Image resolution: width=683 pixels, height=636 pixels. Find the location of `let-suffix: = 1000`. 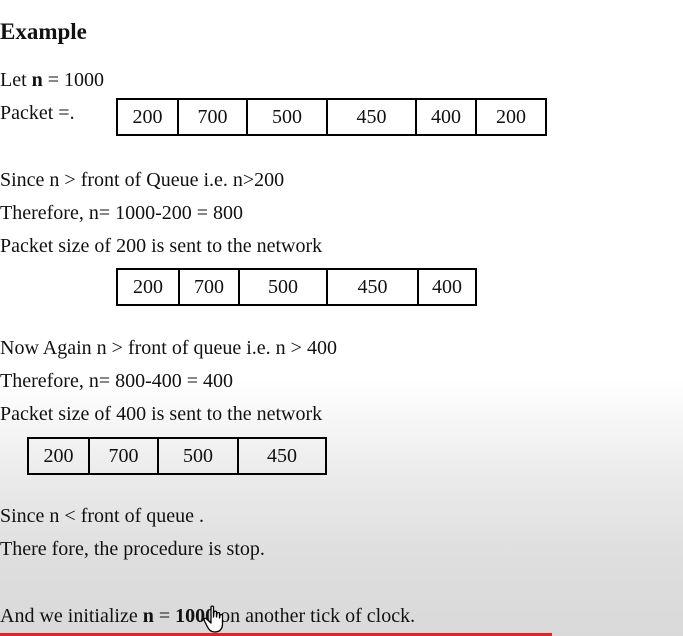

let-suffix: = 1000 is located at coordinates (73, 80).